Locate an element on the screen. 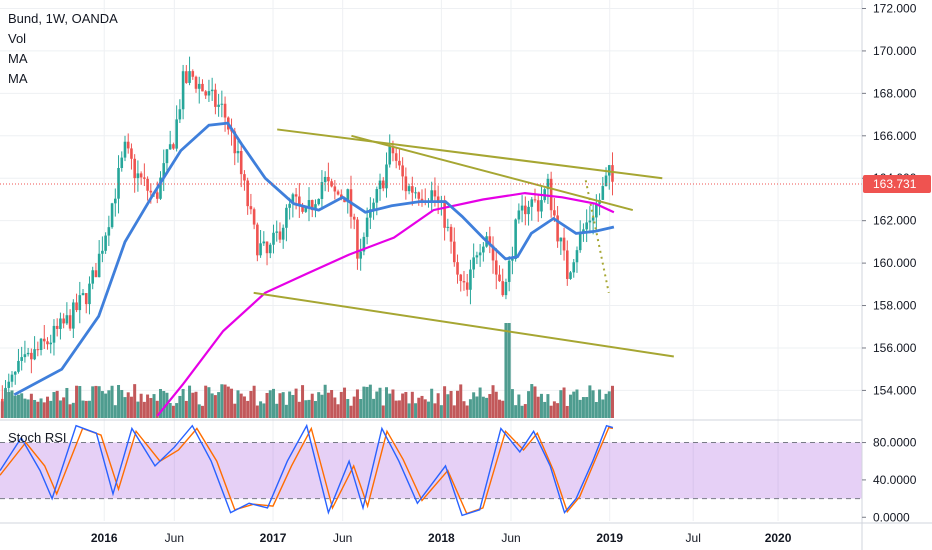 This screenshot has height=550, width=932. legend-vol: Vol is located at coordinates (17, 38).